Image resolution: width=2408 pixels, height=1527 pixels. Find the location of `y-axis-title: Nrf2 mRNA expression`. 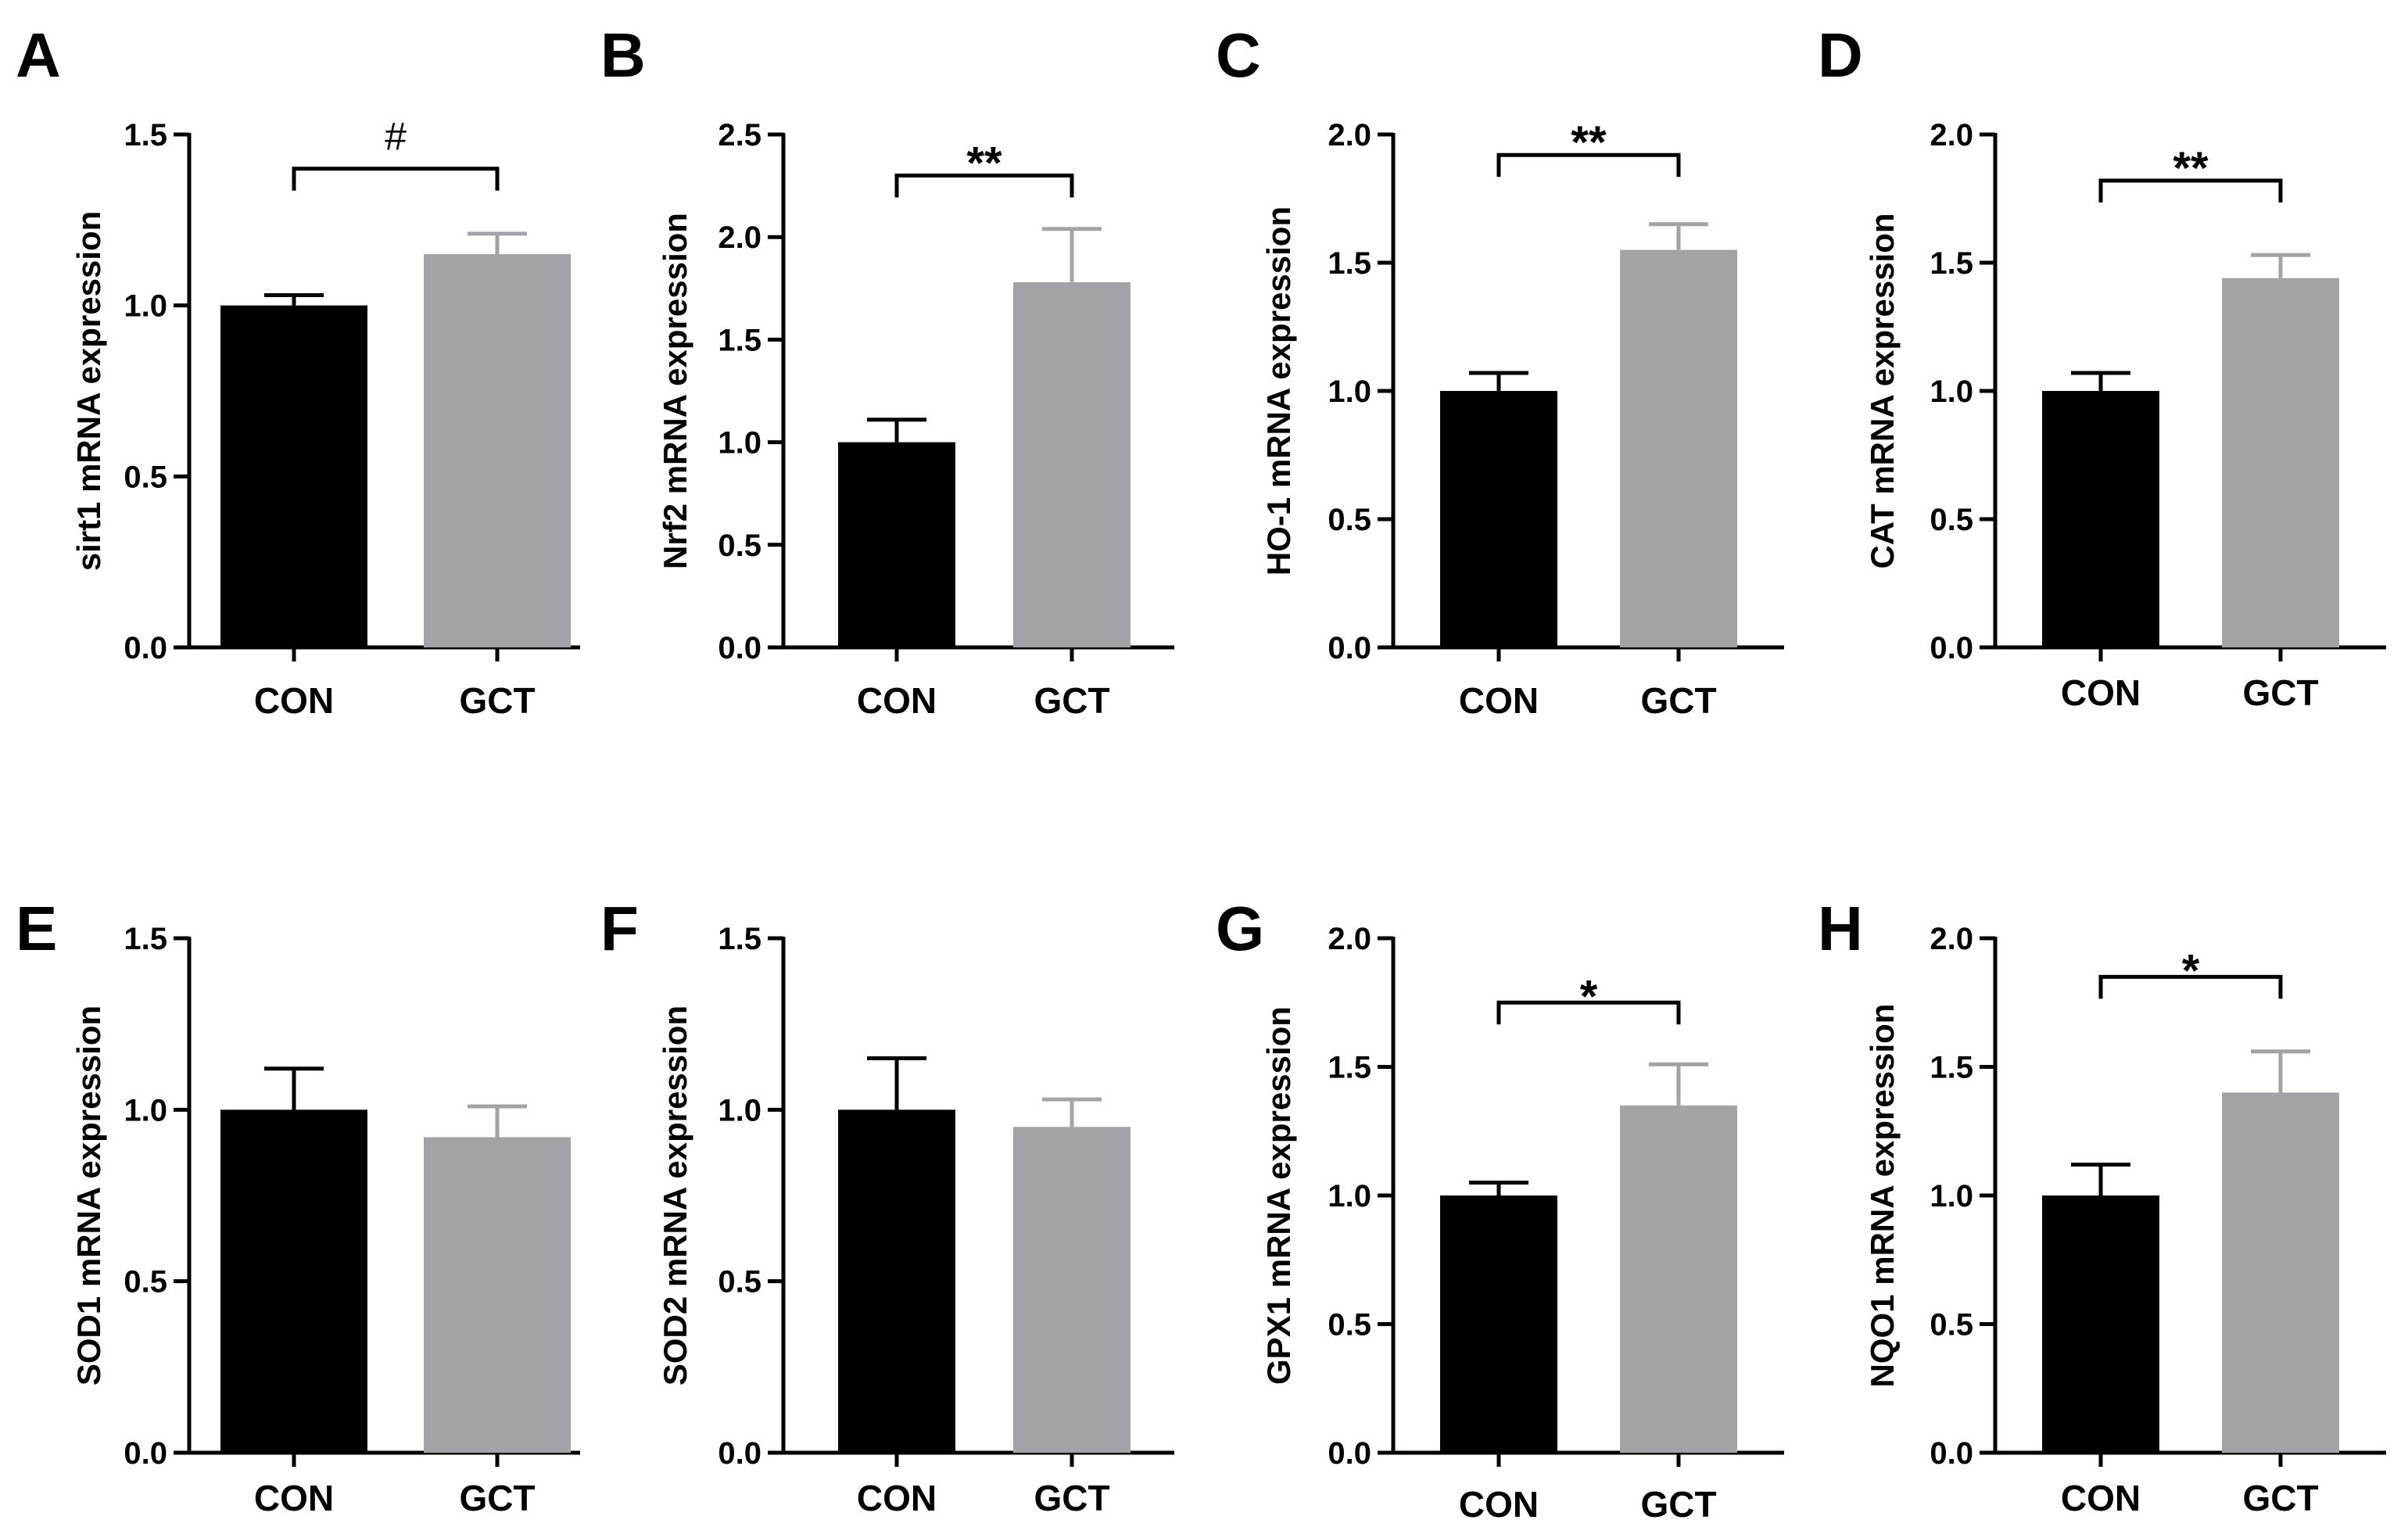

y-axis-title: Nrf2 mRNA expression is located at coordinates (675, 391).